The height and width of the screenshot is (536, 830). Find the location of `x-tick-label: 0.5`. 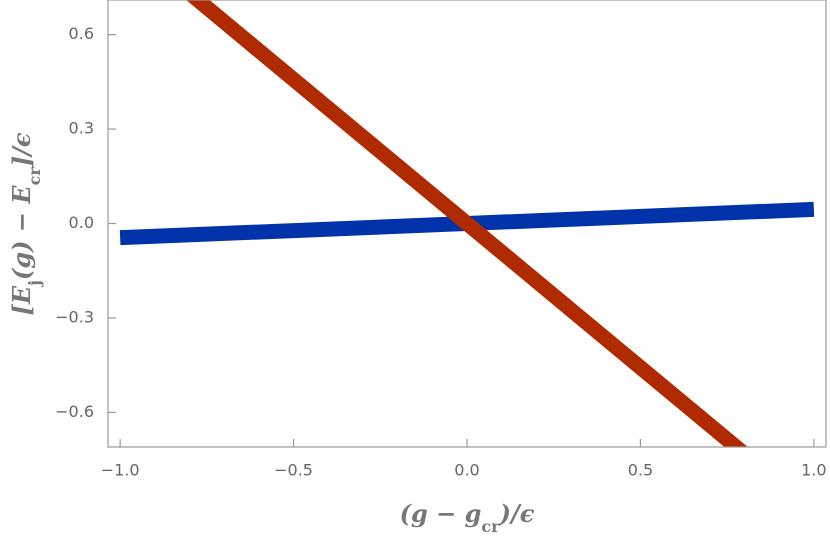

x-tick-label: 0.5 is located at coordinates (640, 470).